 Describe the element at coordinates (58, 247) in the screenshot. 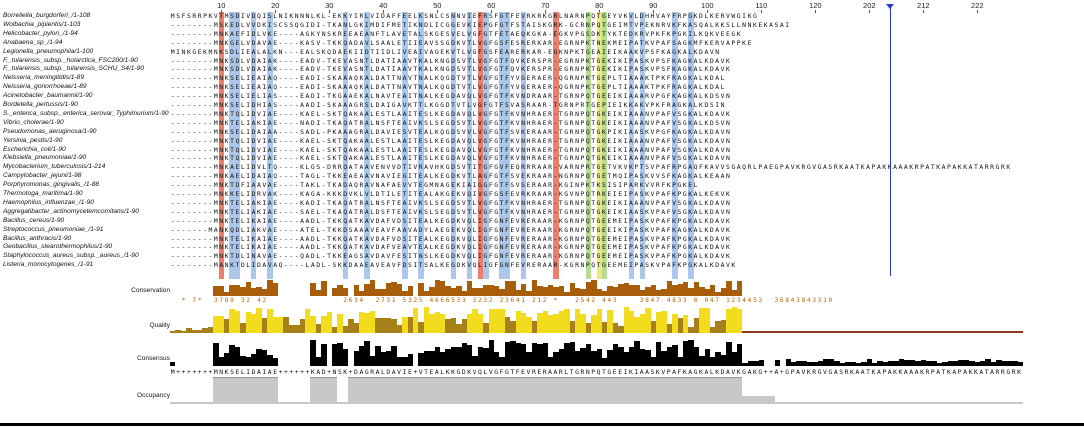

I see `sequence-name: Geobacillus_stearothermophilus/1-90` at that location.